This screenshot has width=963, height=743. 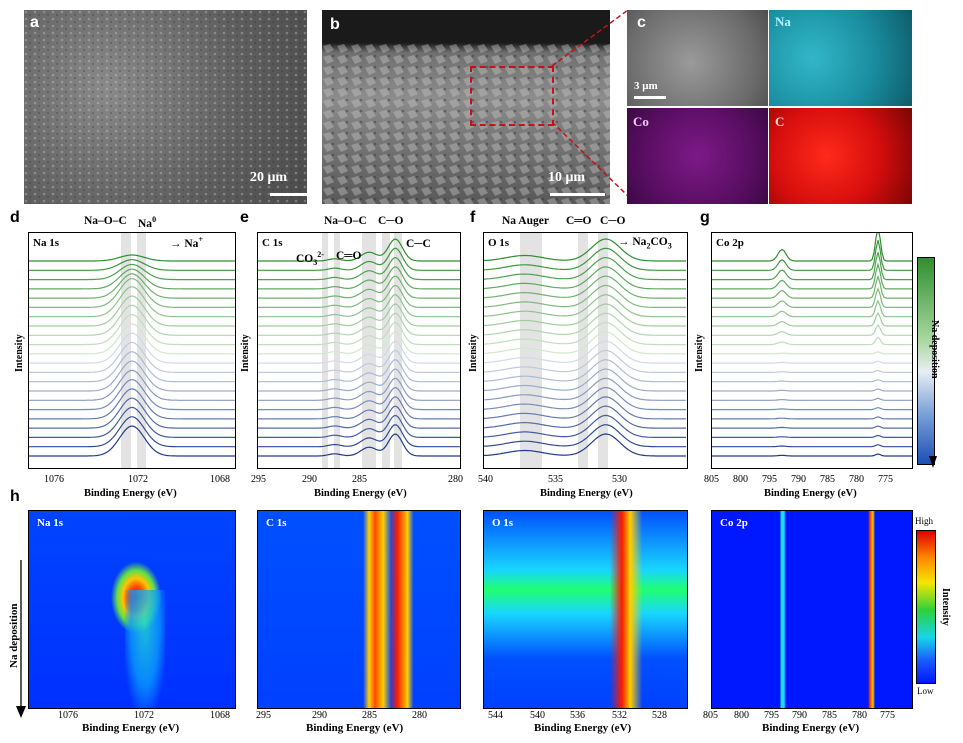 What do you see at coordinates (613, 221) in the screenshot?
I see `anno-co-f: C─O` at bounding box center [613, 221].